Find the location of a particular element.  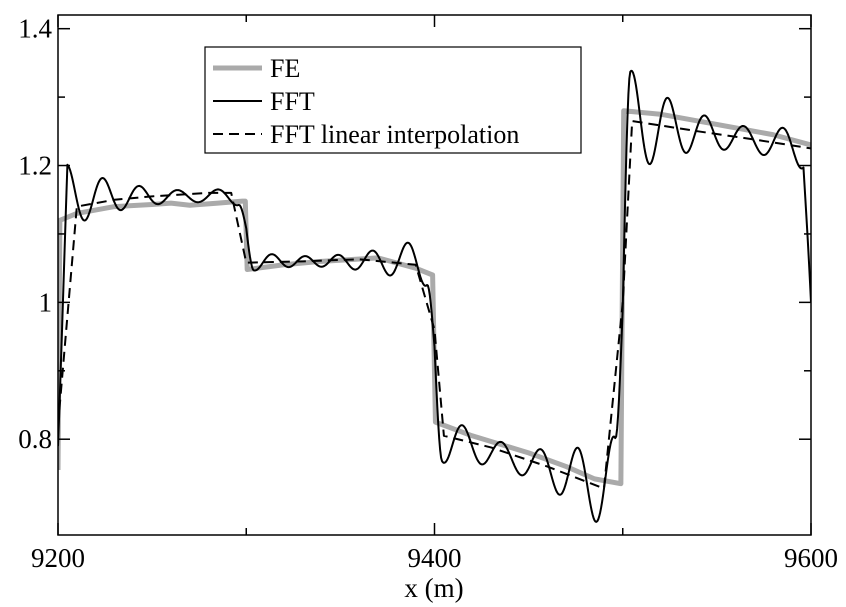

y-tick-label: 1 is located at coordinates (46, 302).